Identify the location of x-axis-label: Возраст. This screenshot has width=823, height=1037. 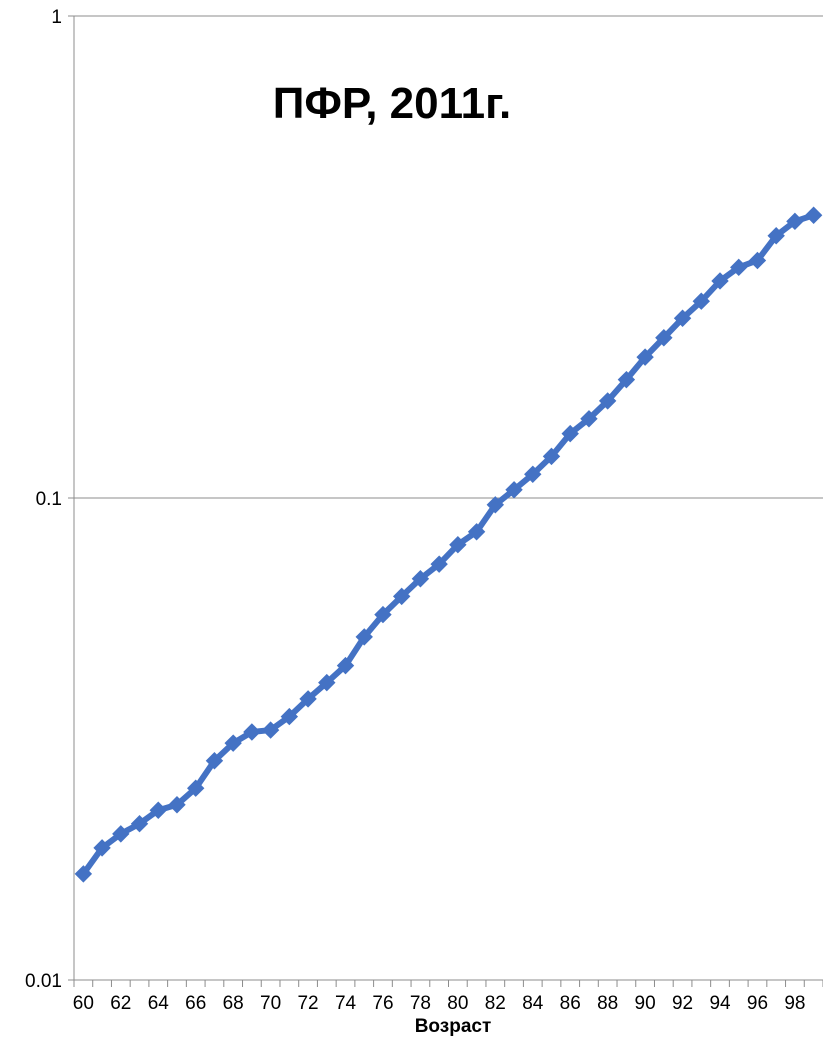
(453, 1026).